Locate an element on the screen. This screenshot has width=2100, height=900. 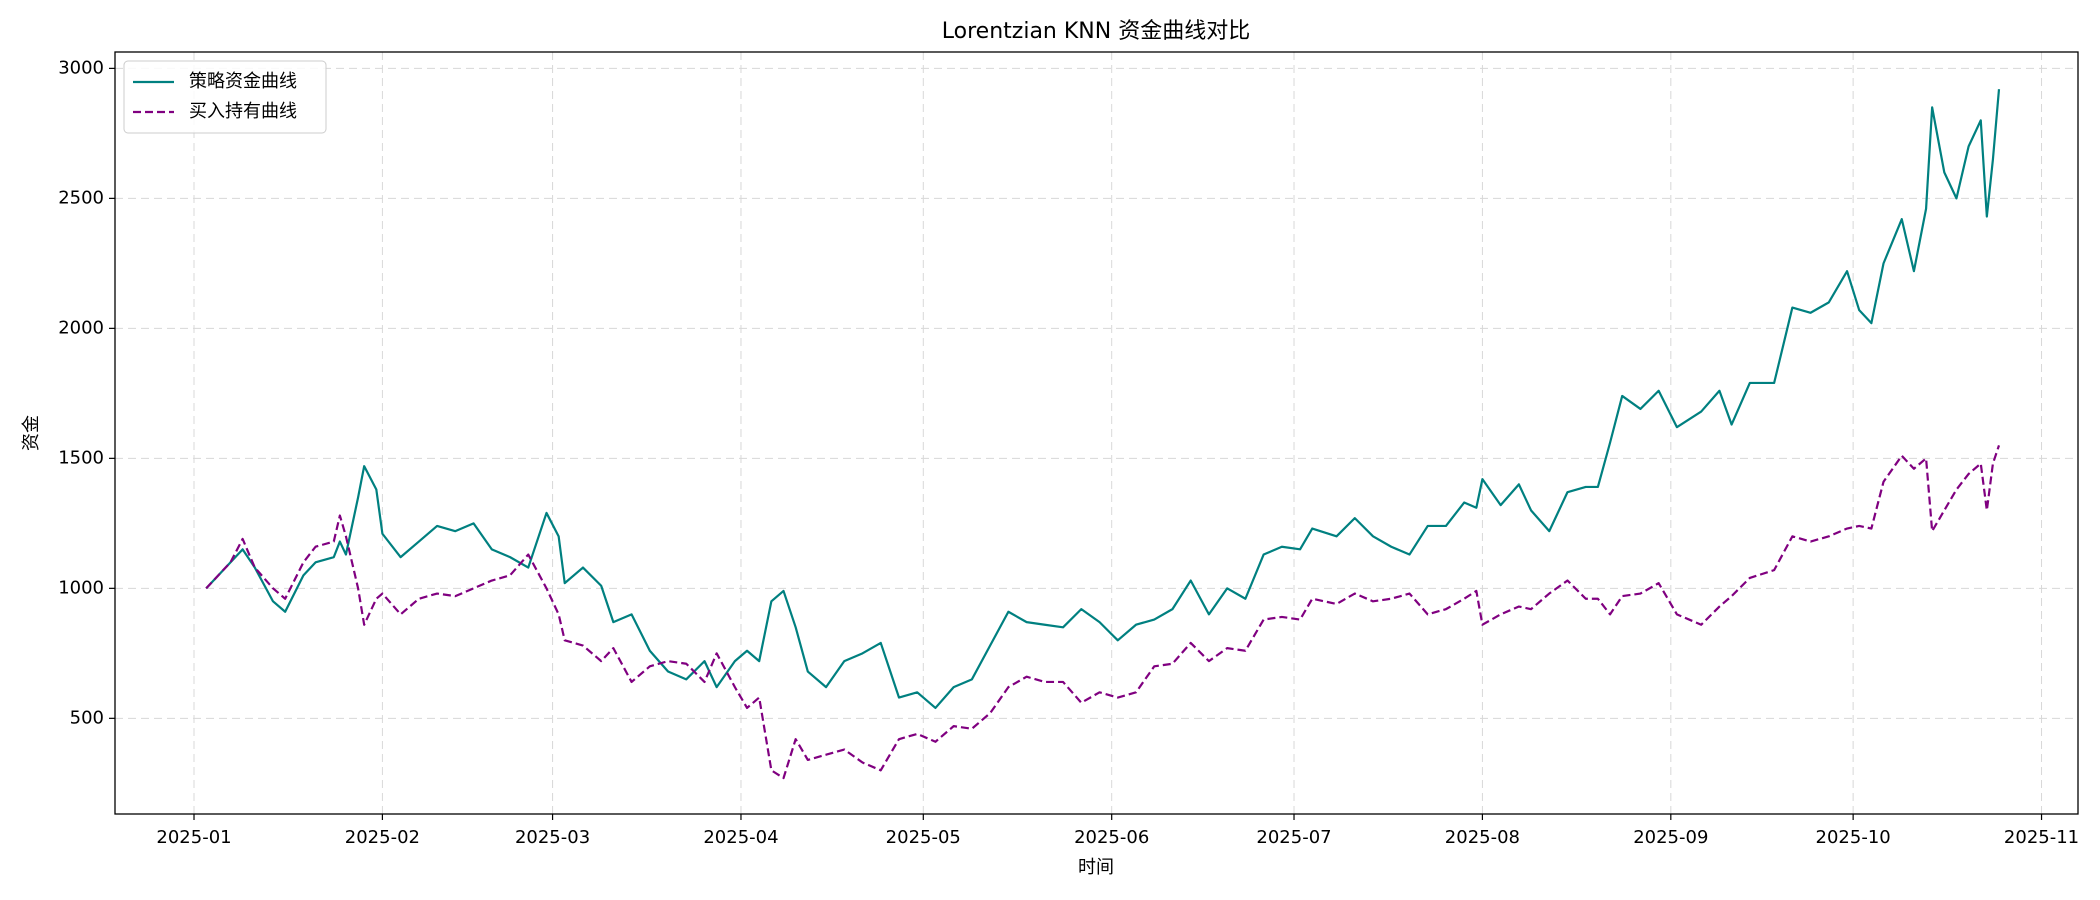
y-tick-label: 500 is located at coordinates (87, 717).